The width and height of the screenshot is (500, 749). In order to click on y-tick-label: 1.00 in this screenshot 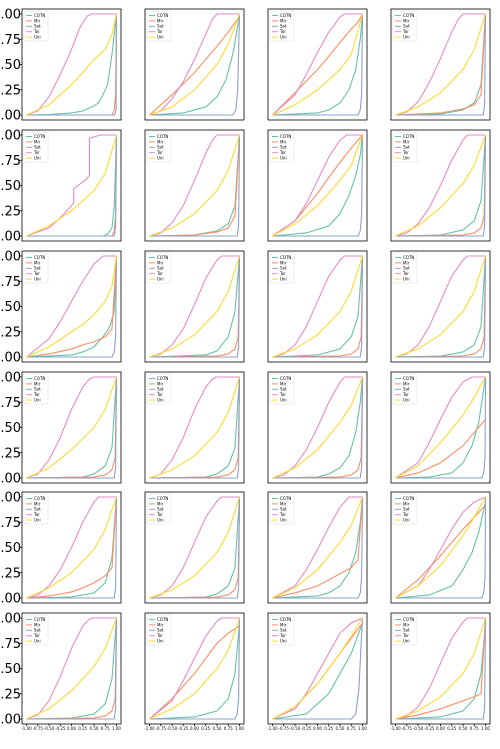, I will do `click(10, 136)`.